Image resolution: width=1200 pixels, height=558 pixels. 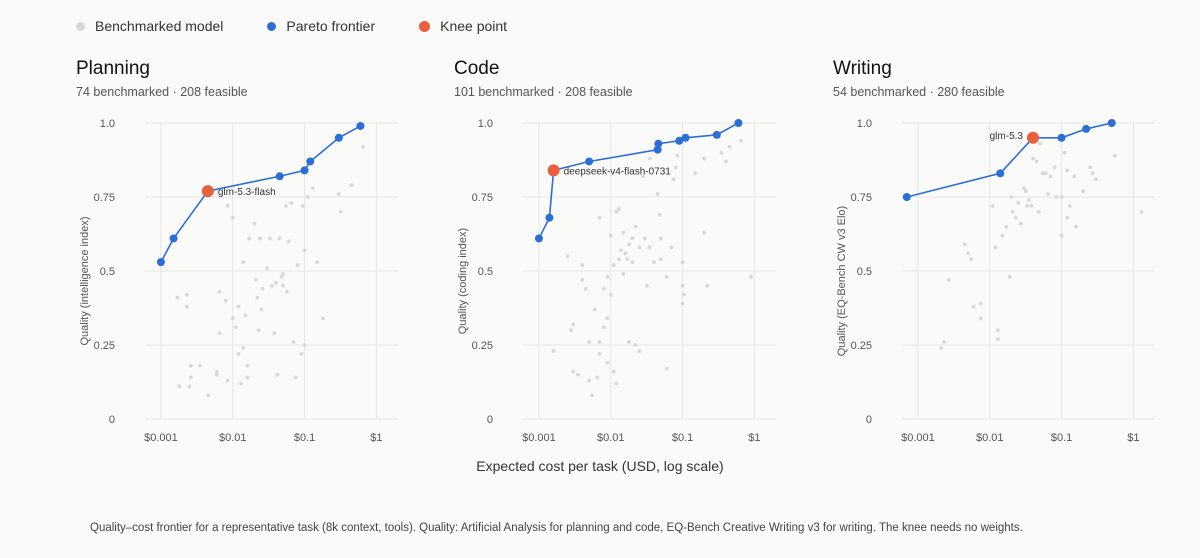 I want to click on legend-swatch-benchmarked, so click(x=80, y=26).